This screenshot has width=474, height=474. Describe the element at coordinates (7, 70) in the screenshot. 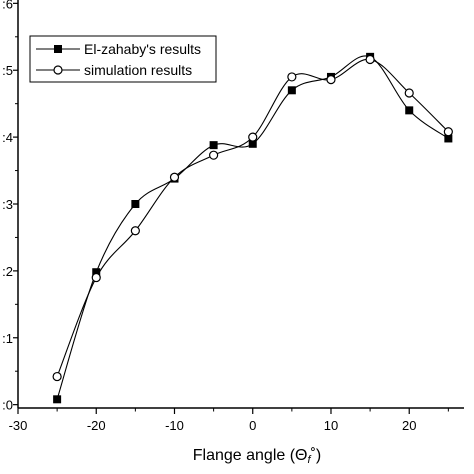

I see `y-tick-label: :5` at that location.